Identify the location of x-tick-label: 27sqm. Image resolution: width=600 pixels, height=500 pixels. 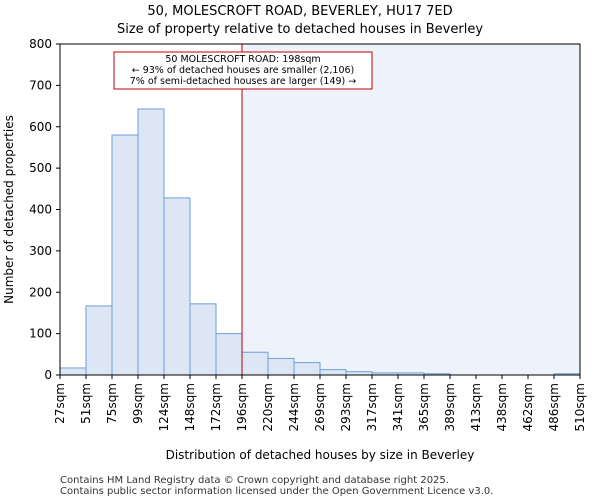
(60, 403).